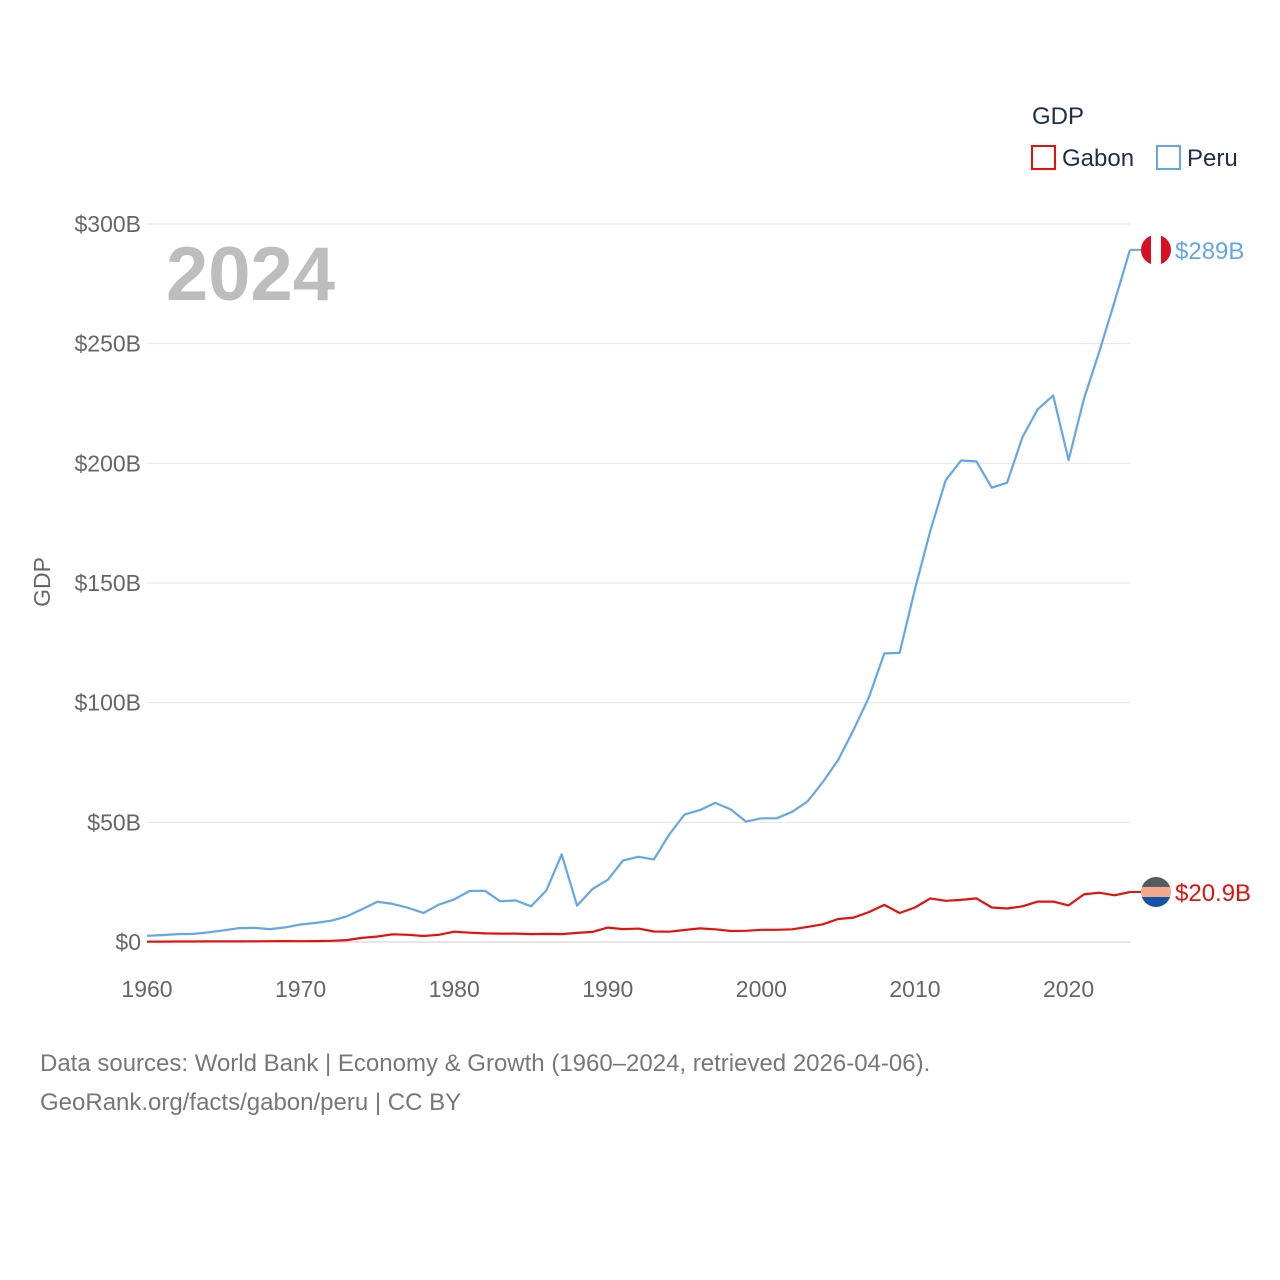  What do you see at coordinates (107, 463) in the screenshot?
I see `y-tick-label: $200B` at bounding box center [107, 463].